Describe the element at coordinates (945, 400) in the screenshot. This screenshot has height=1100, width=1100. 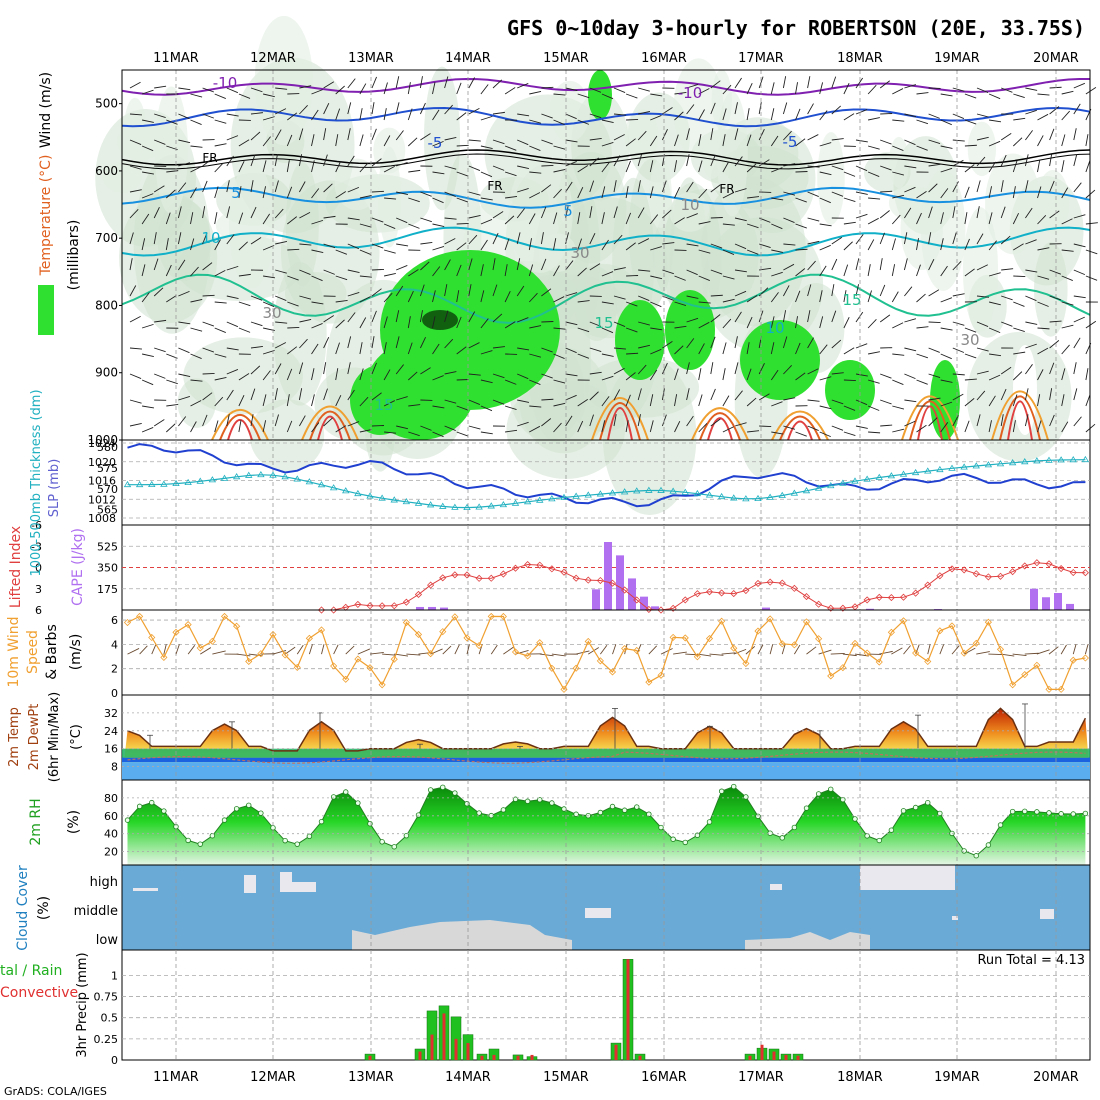
I see `rh-high-zone` at that location.